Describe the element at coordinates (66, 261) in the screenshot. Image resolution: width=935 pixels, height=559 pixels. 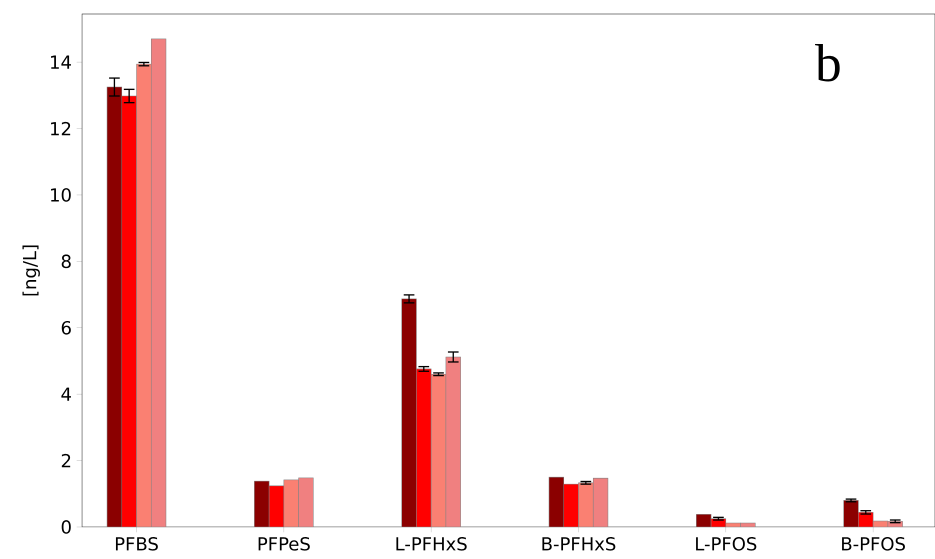
I see `y-tick-label: 8` at that location.